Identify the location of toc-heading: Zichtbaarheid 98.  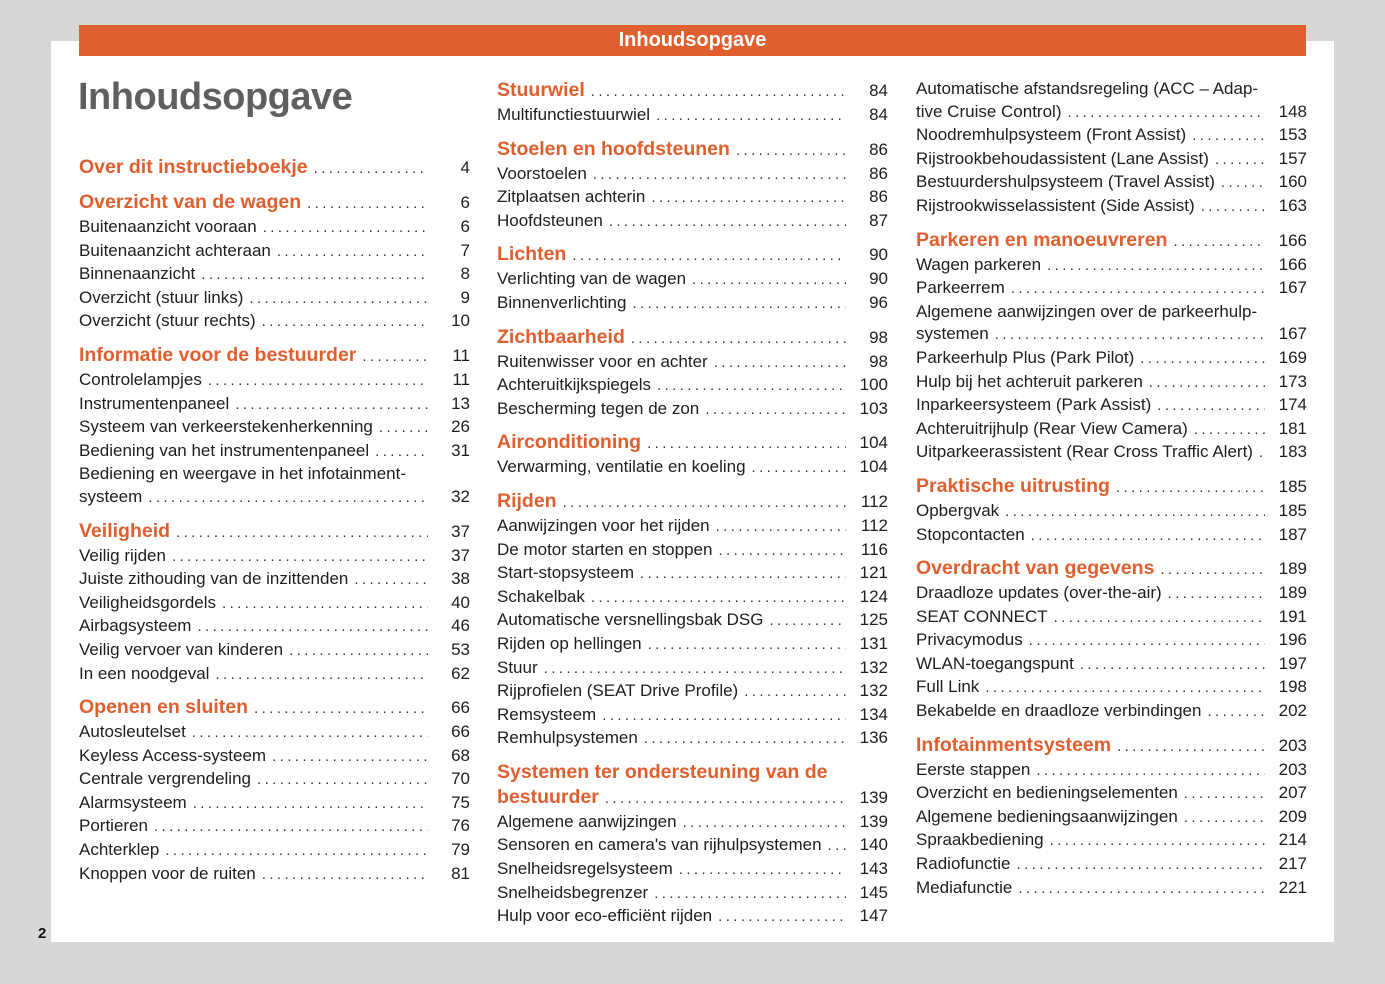
(692, 338).